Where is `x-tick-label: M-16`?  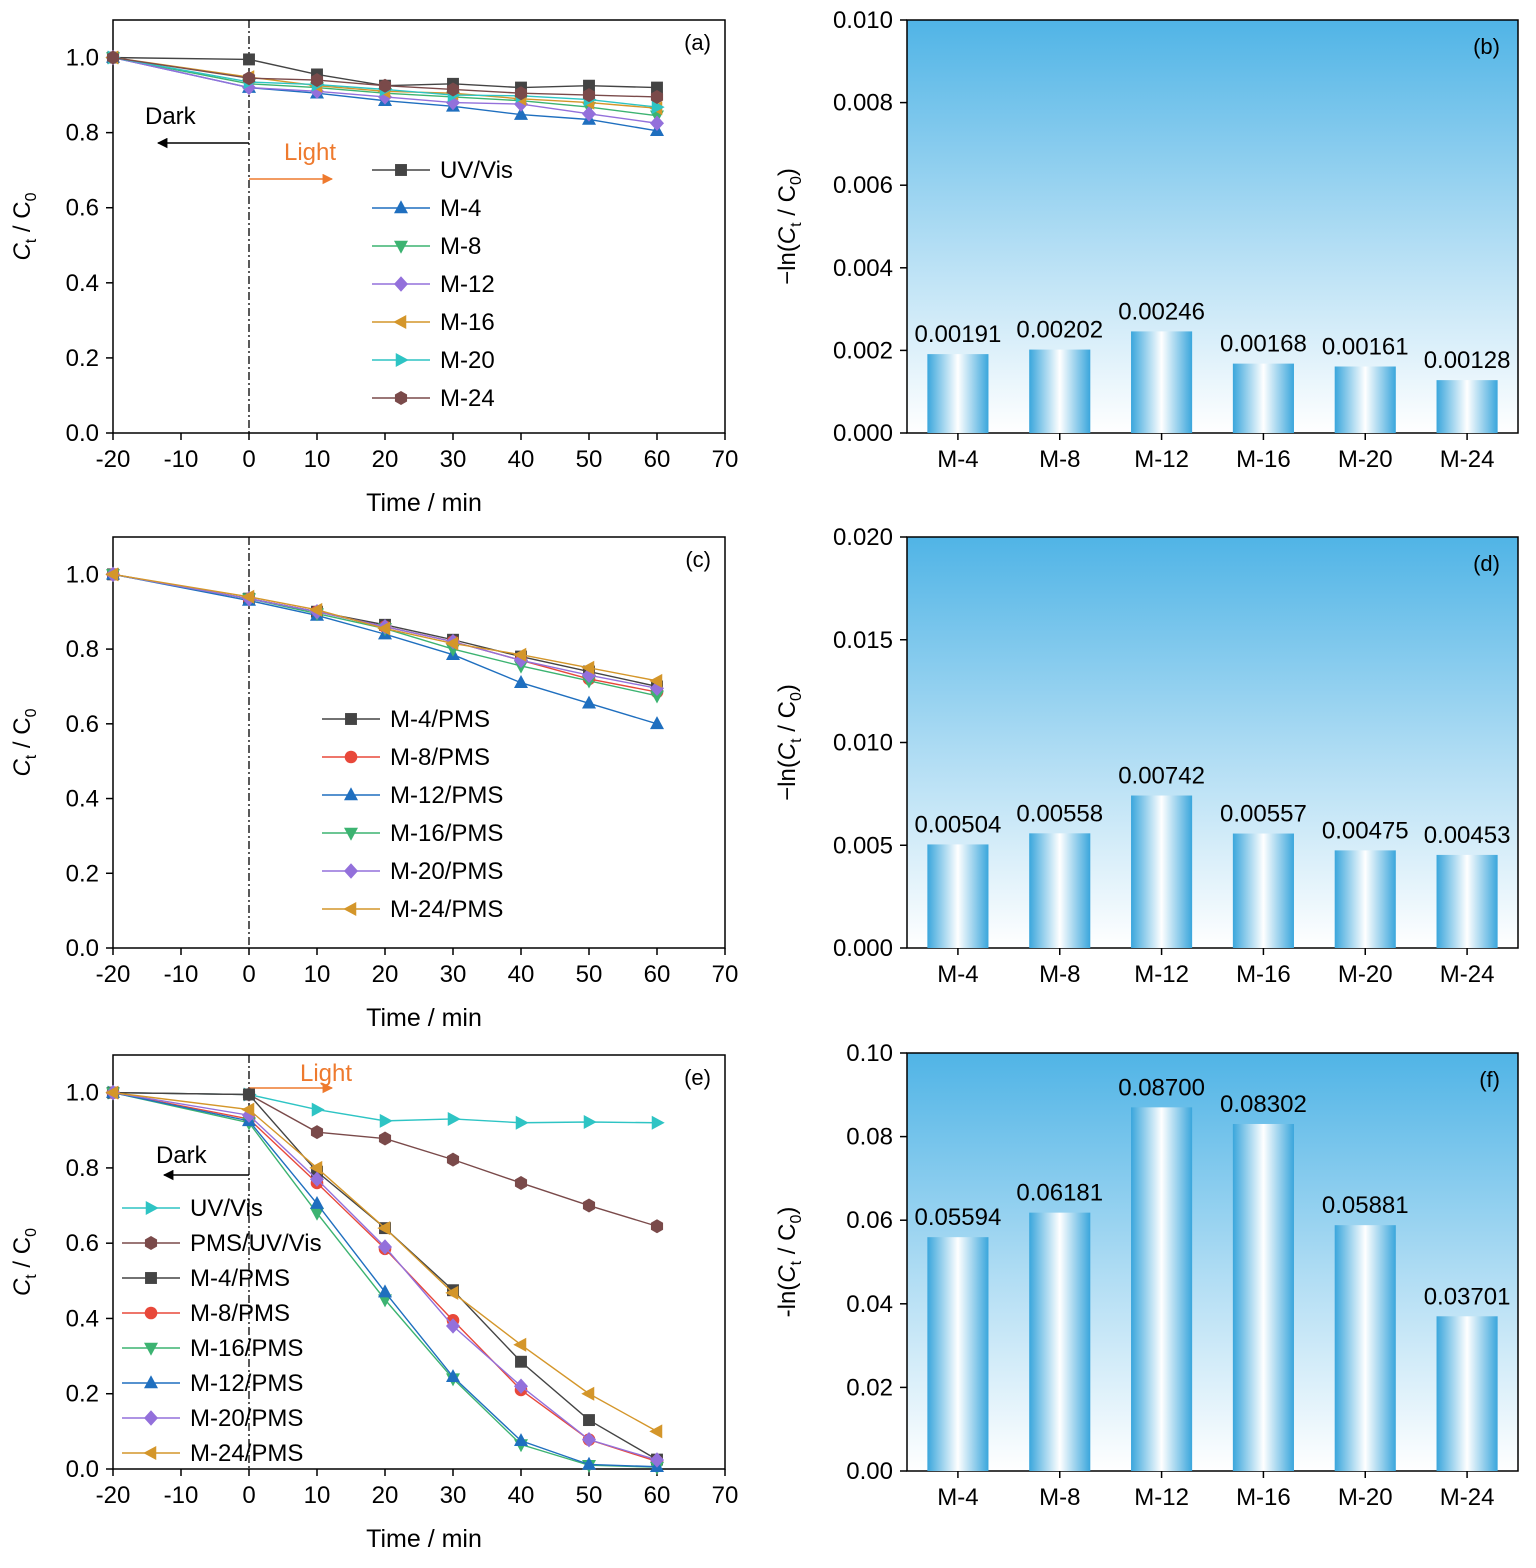 x-tick-label: M-16 is located at coordinates (1263, 1497).